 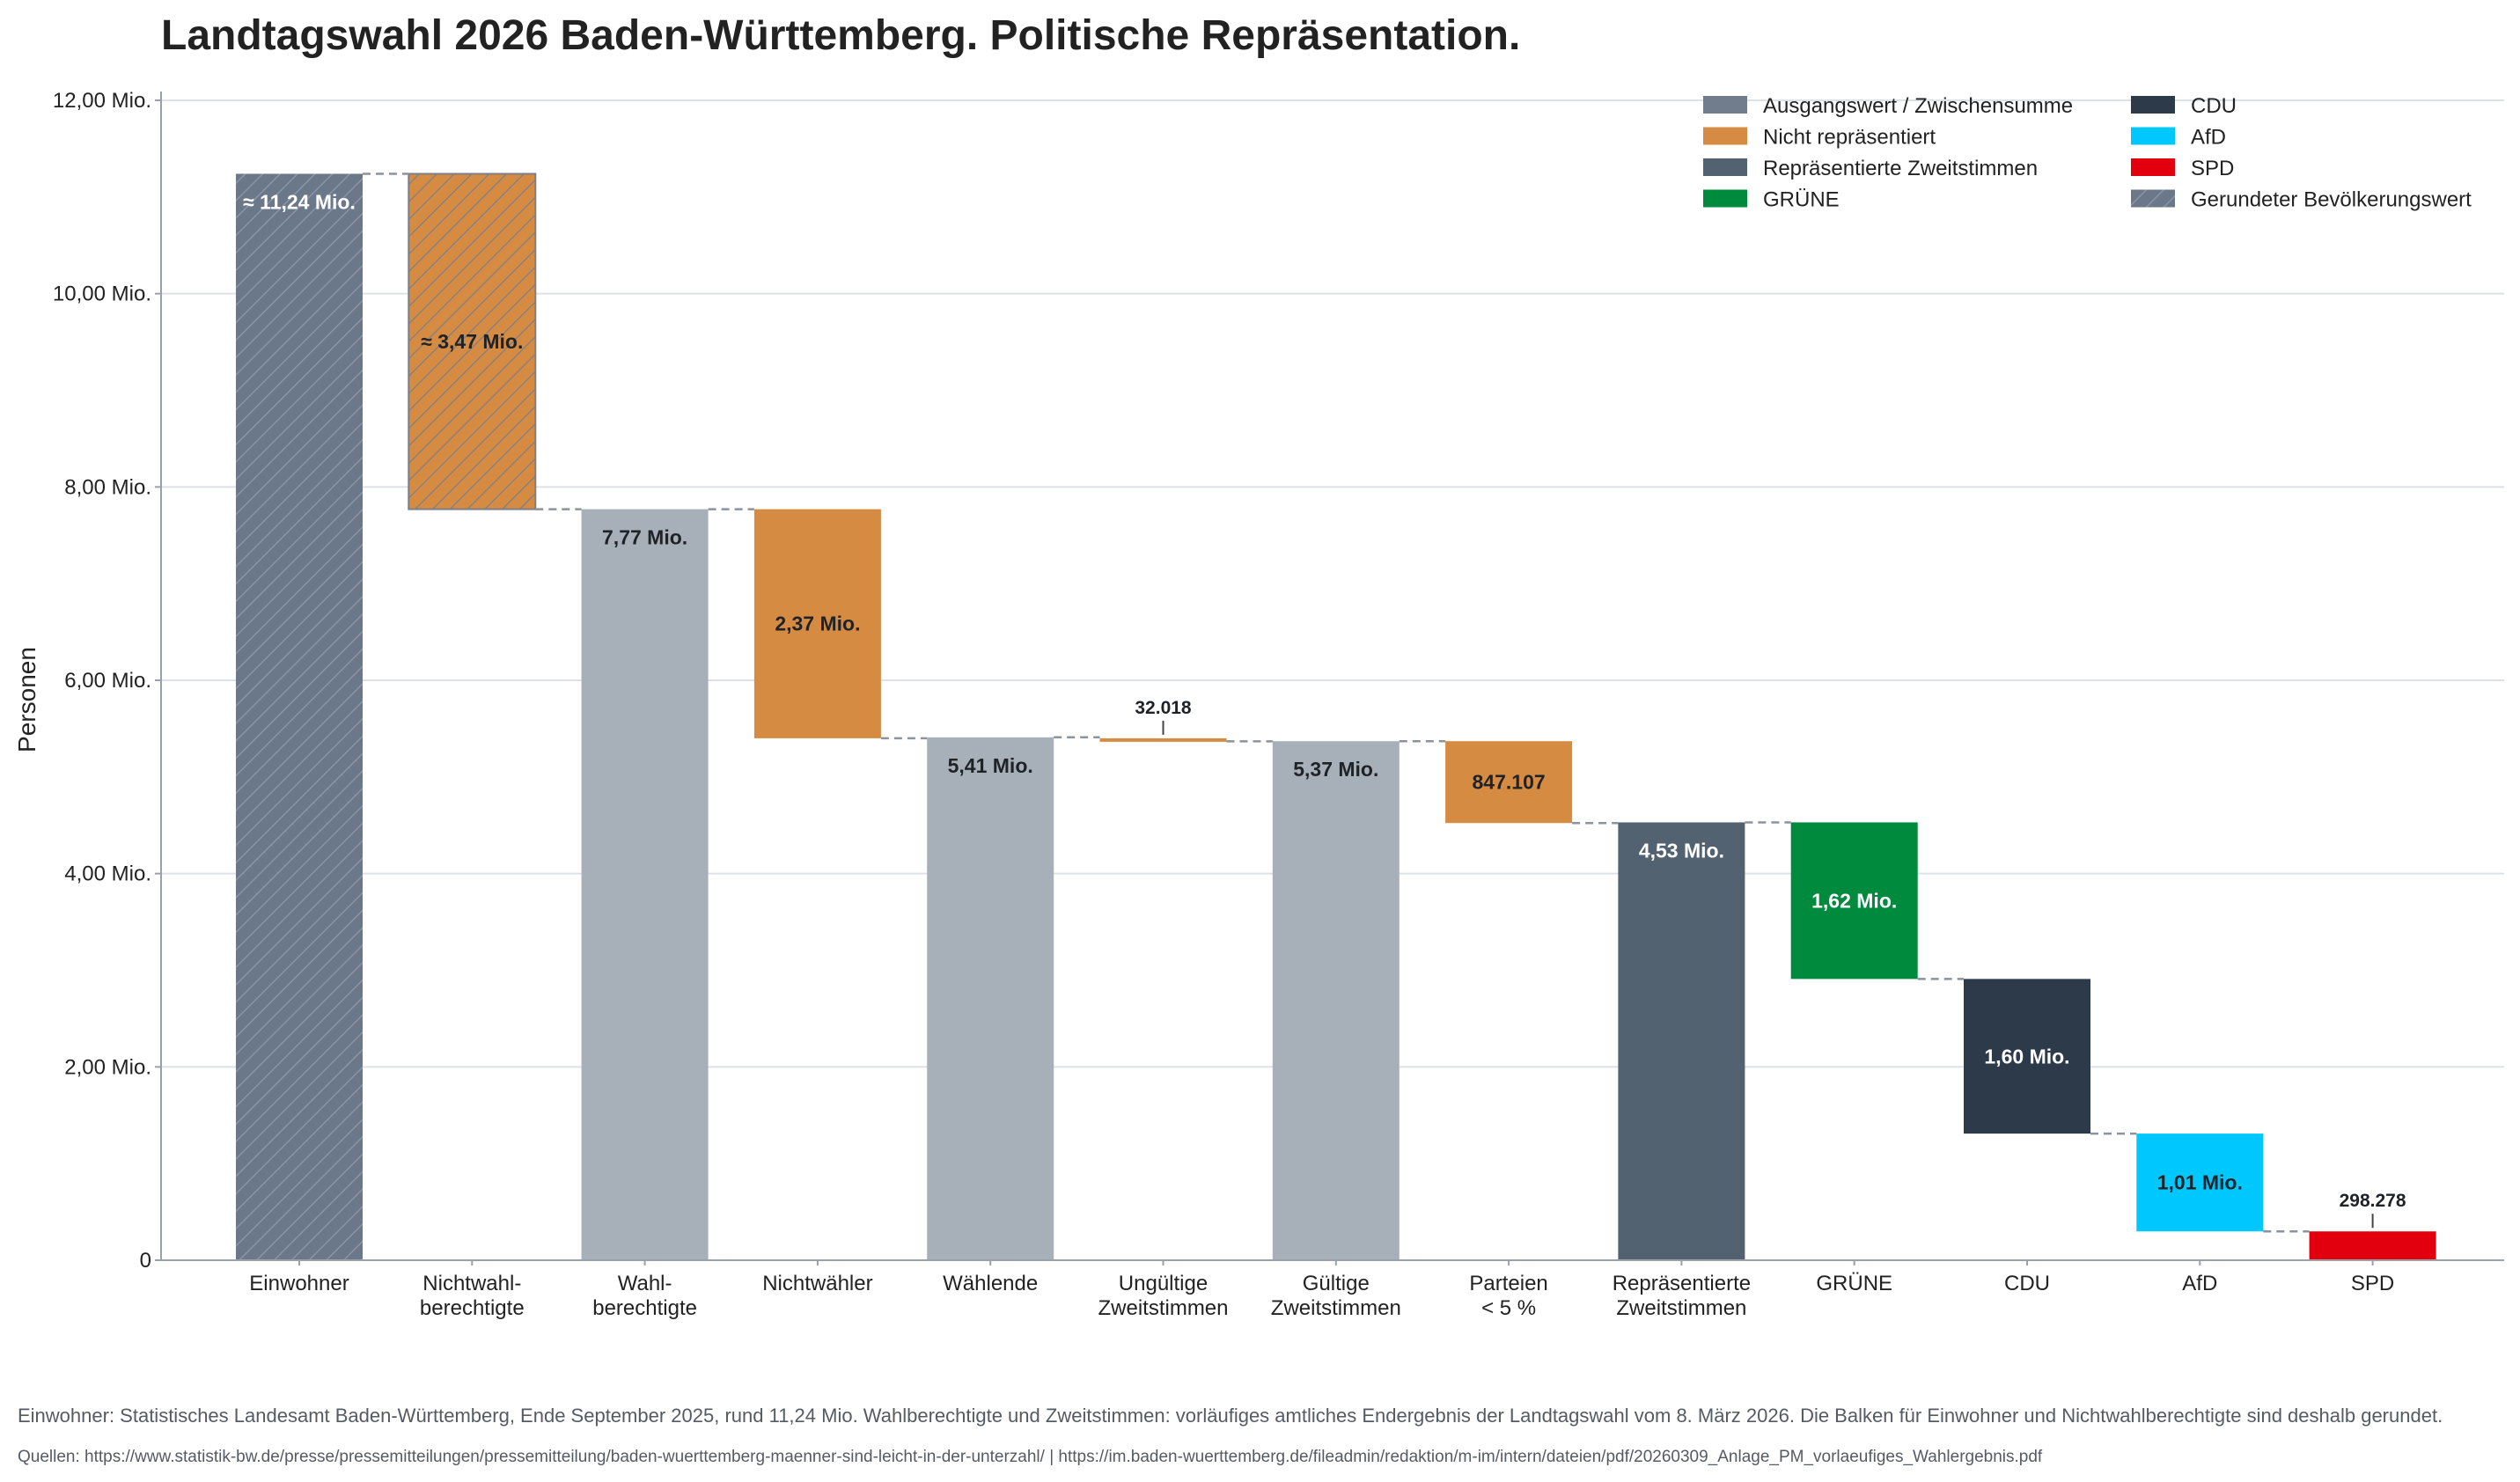 I want to click on value-label: ≈ 11,24 Mio., so click(x=299, y=201).